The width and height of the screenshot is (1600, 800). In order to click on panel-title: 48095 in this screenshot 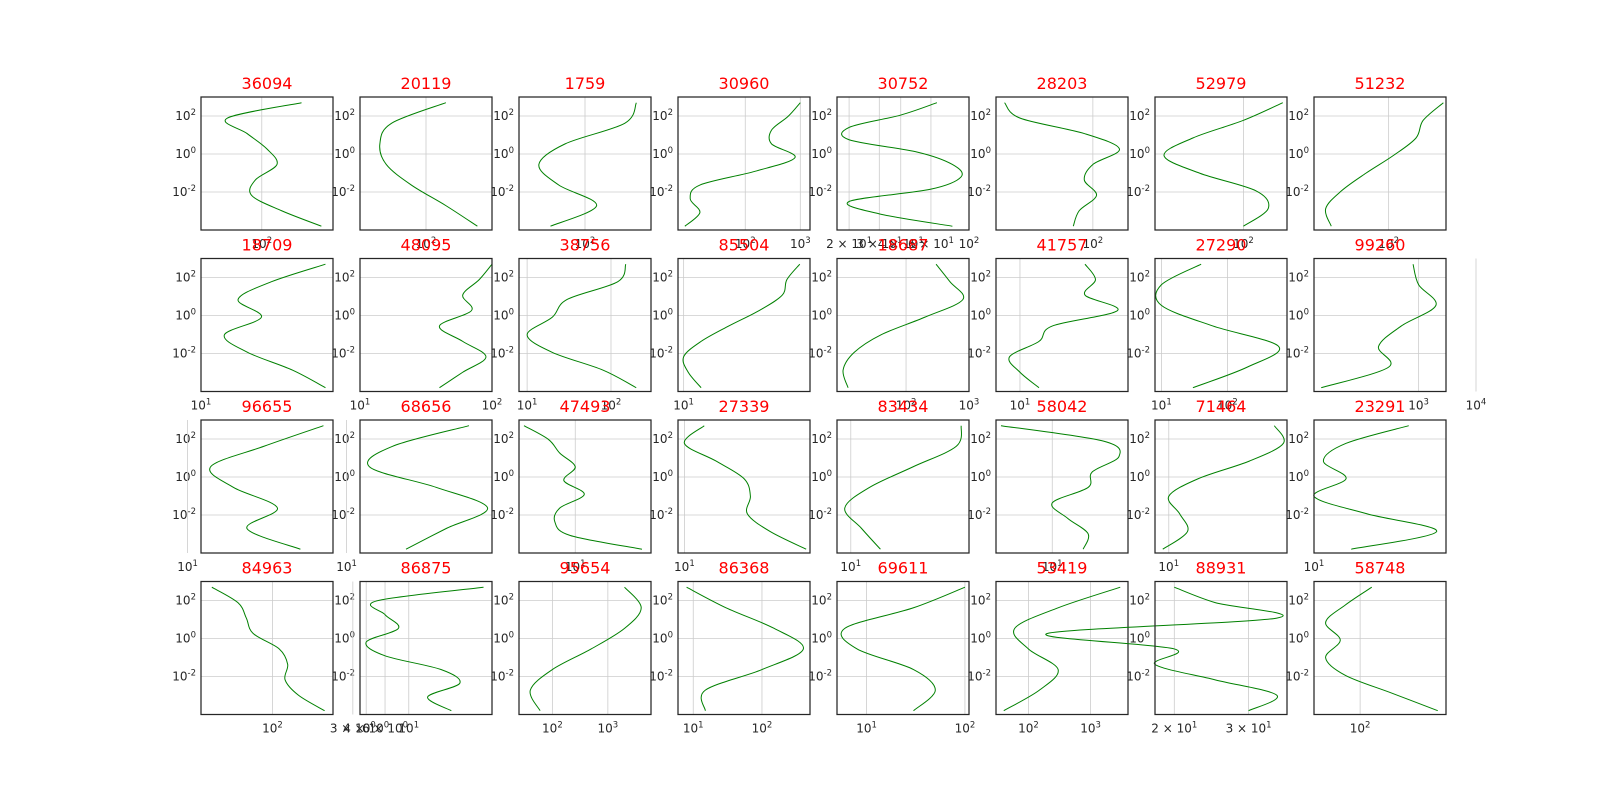, I will do `click(426, 245)`.